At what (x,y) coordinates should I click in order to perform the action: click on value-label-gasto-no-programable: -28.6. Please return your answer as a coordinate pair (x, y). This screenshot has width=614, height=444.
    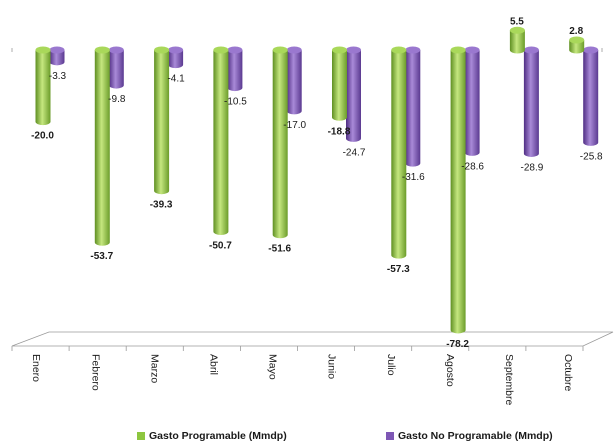
    Looking at the image, I should click on (472, 166).